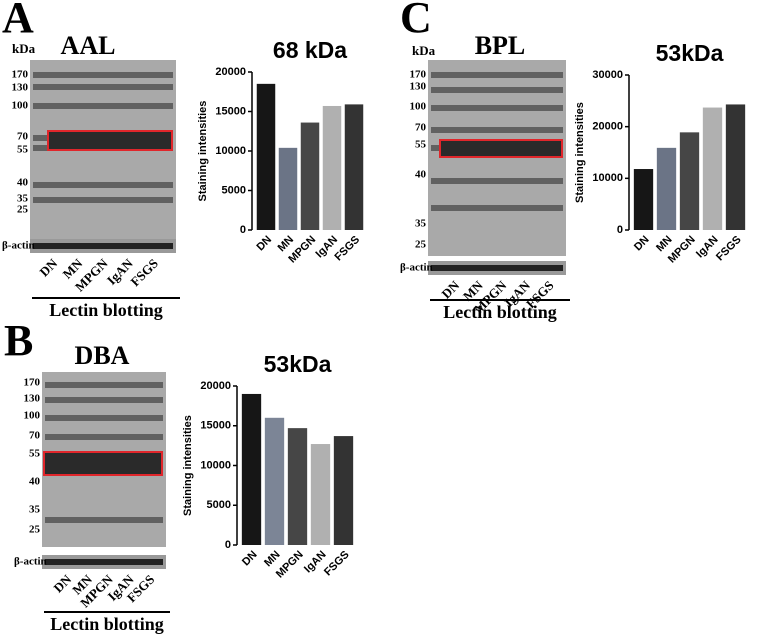 The width and height of the screenshot is (782, 639). Describe the element at coordinates (18, 340) in the screenshot. I see `panel-letter: B` at that location.